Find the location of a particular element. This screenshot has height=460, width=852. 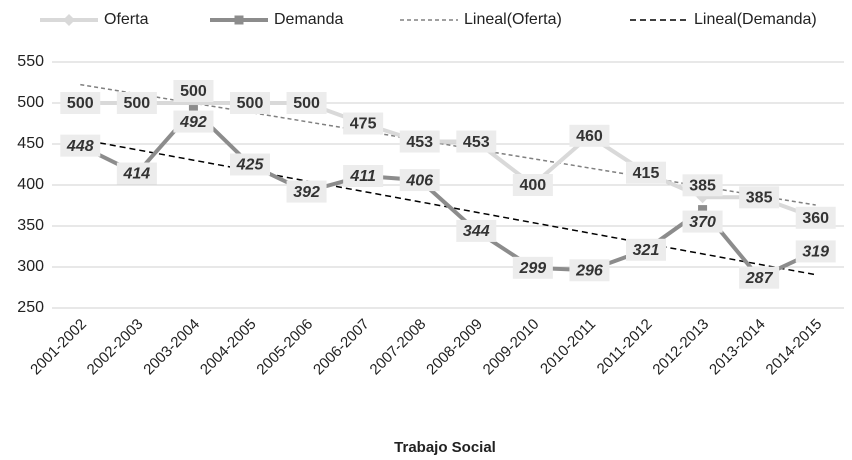

x-tick-label: 2004-2005 is located at coordinates (228, 347).